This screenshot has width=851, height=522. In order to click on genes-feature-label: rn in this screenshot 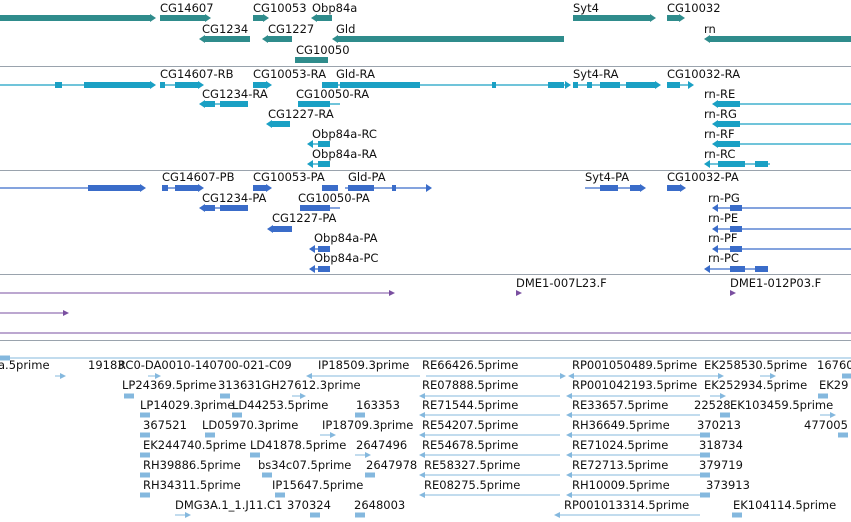, I will do `click(710, 29)`.